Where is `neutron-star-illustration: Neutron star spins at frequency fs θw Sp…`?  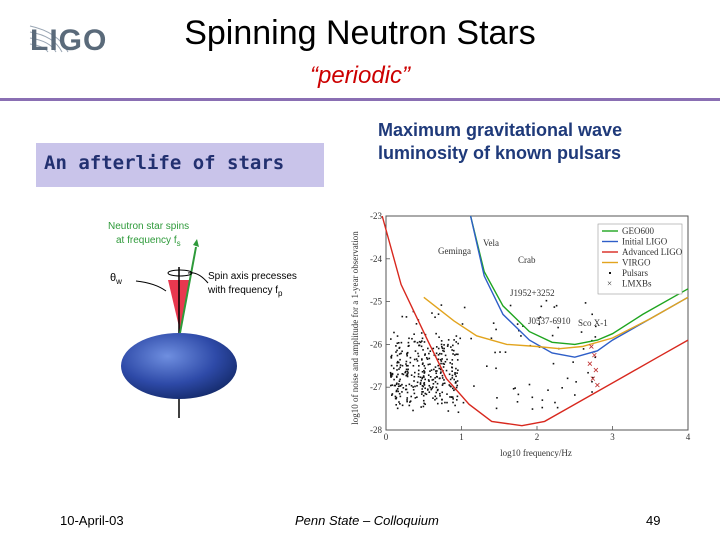
neutron-star-illustration: Neutron star spins at frequency fs θw Sp… is located at coordinates (202, 319).